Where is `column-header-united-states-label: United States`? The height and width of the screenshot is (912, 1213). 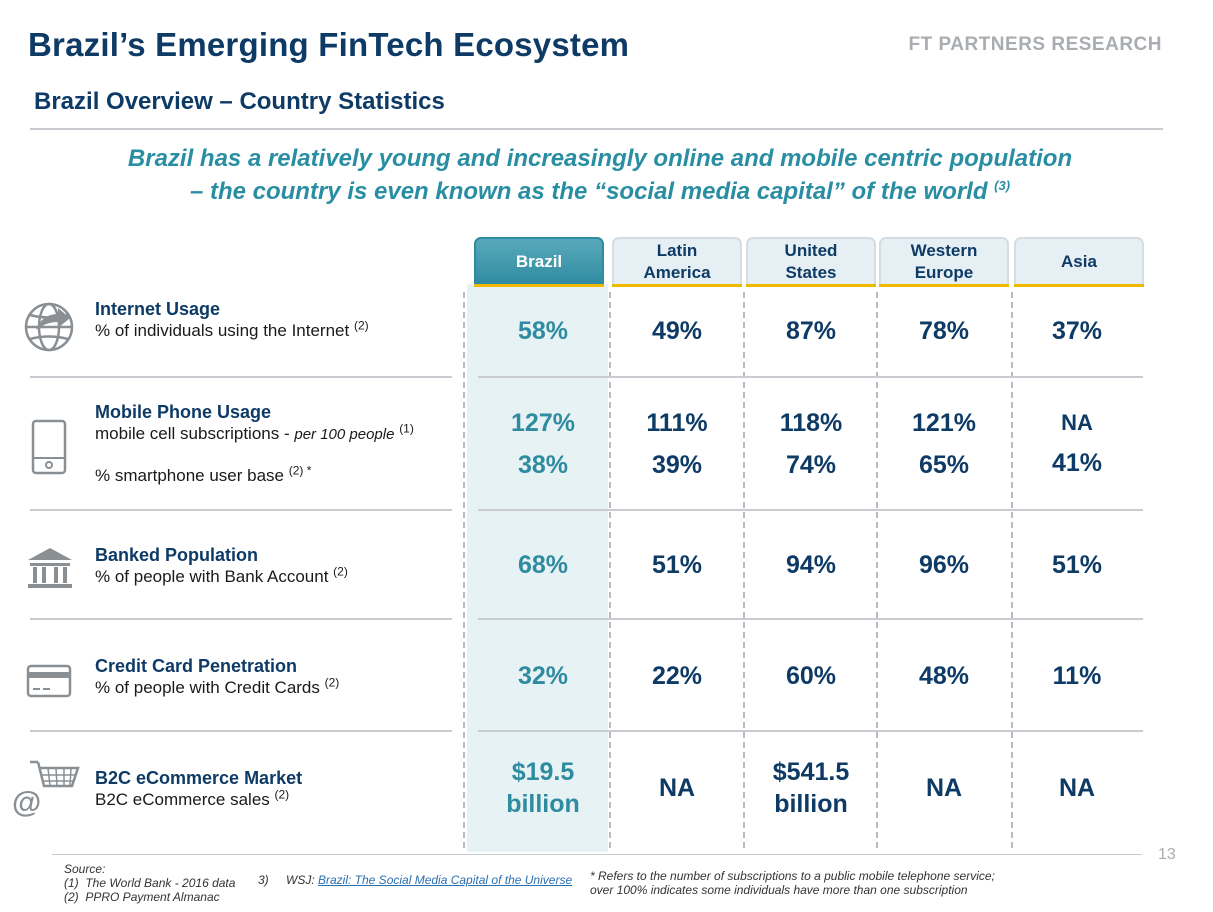
column-header-united-states-label: United States is located at coordinates (811, 262).